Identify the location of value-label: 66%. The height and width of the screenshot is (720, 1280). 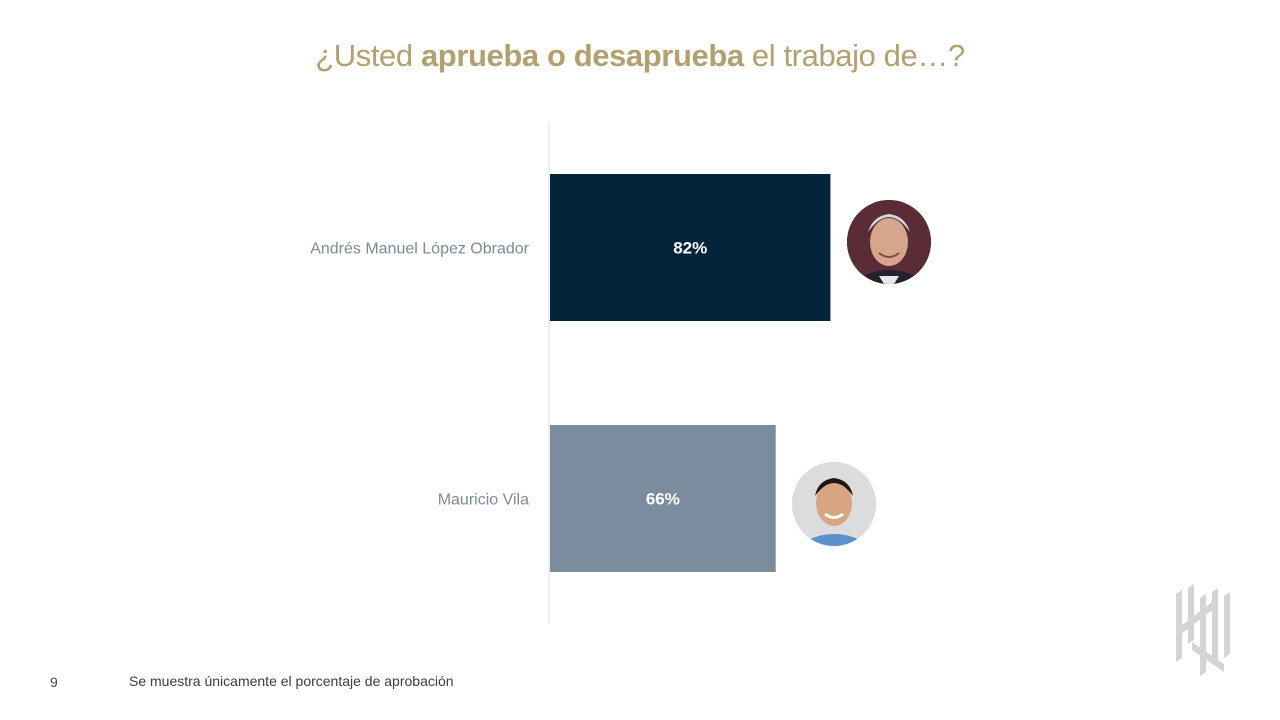
(663, 499).